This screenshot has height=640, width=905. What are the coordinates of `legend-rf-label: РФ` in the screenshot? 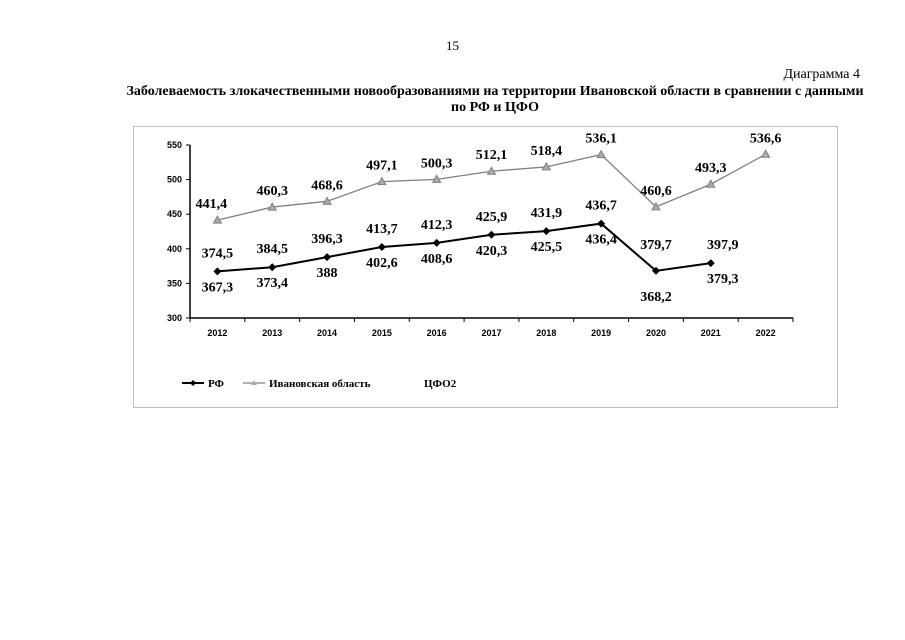 It's located at (216, 384).